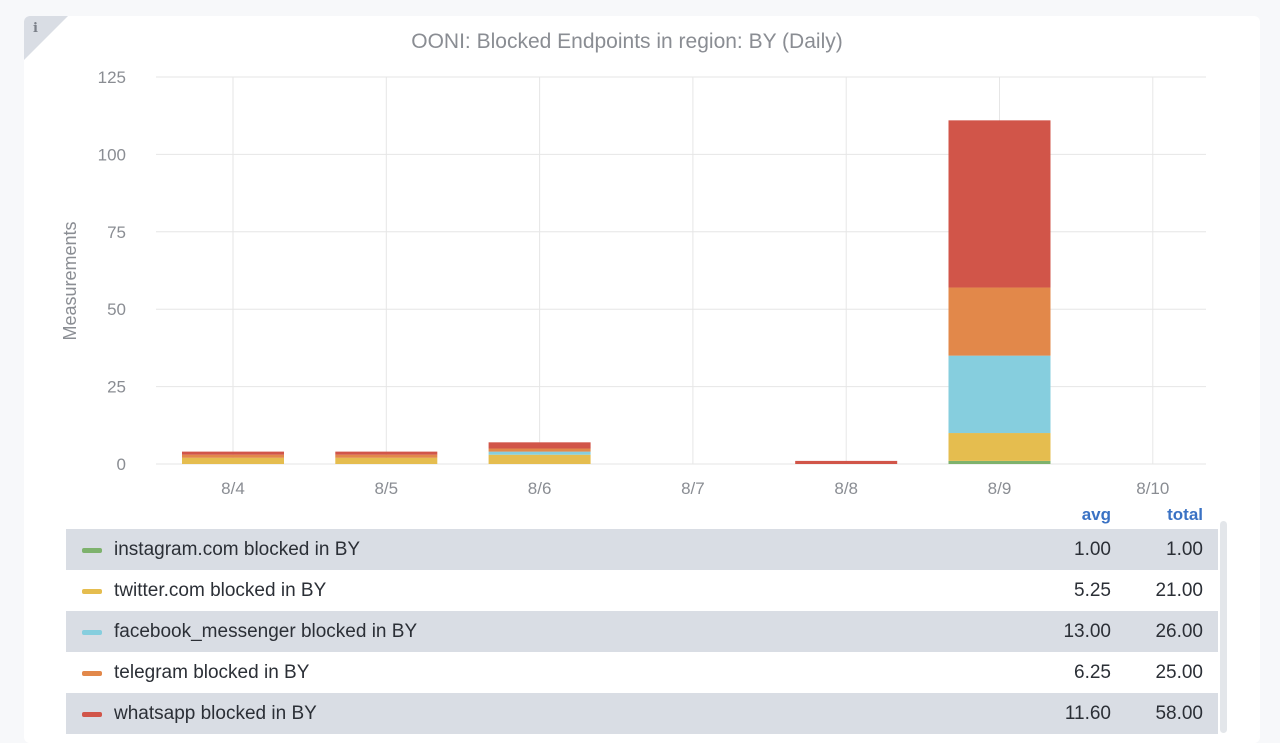 This screenshot has width=1280, height=743. Describe the element at coordinates (846, 488) in the screenshot. I see `x-tick-label: 8/8` at that location.